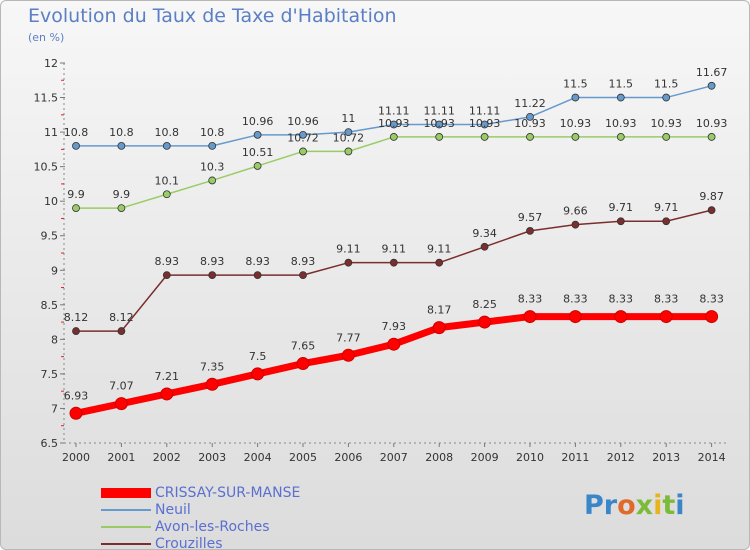  Describe the element at coordinates (530, 103) in the screenshot. I see `data-label: 11.22` at that location.